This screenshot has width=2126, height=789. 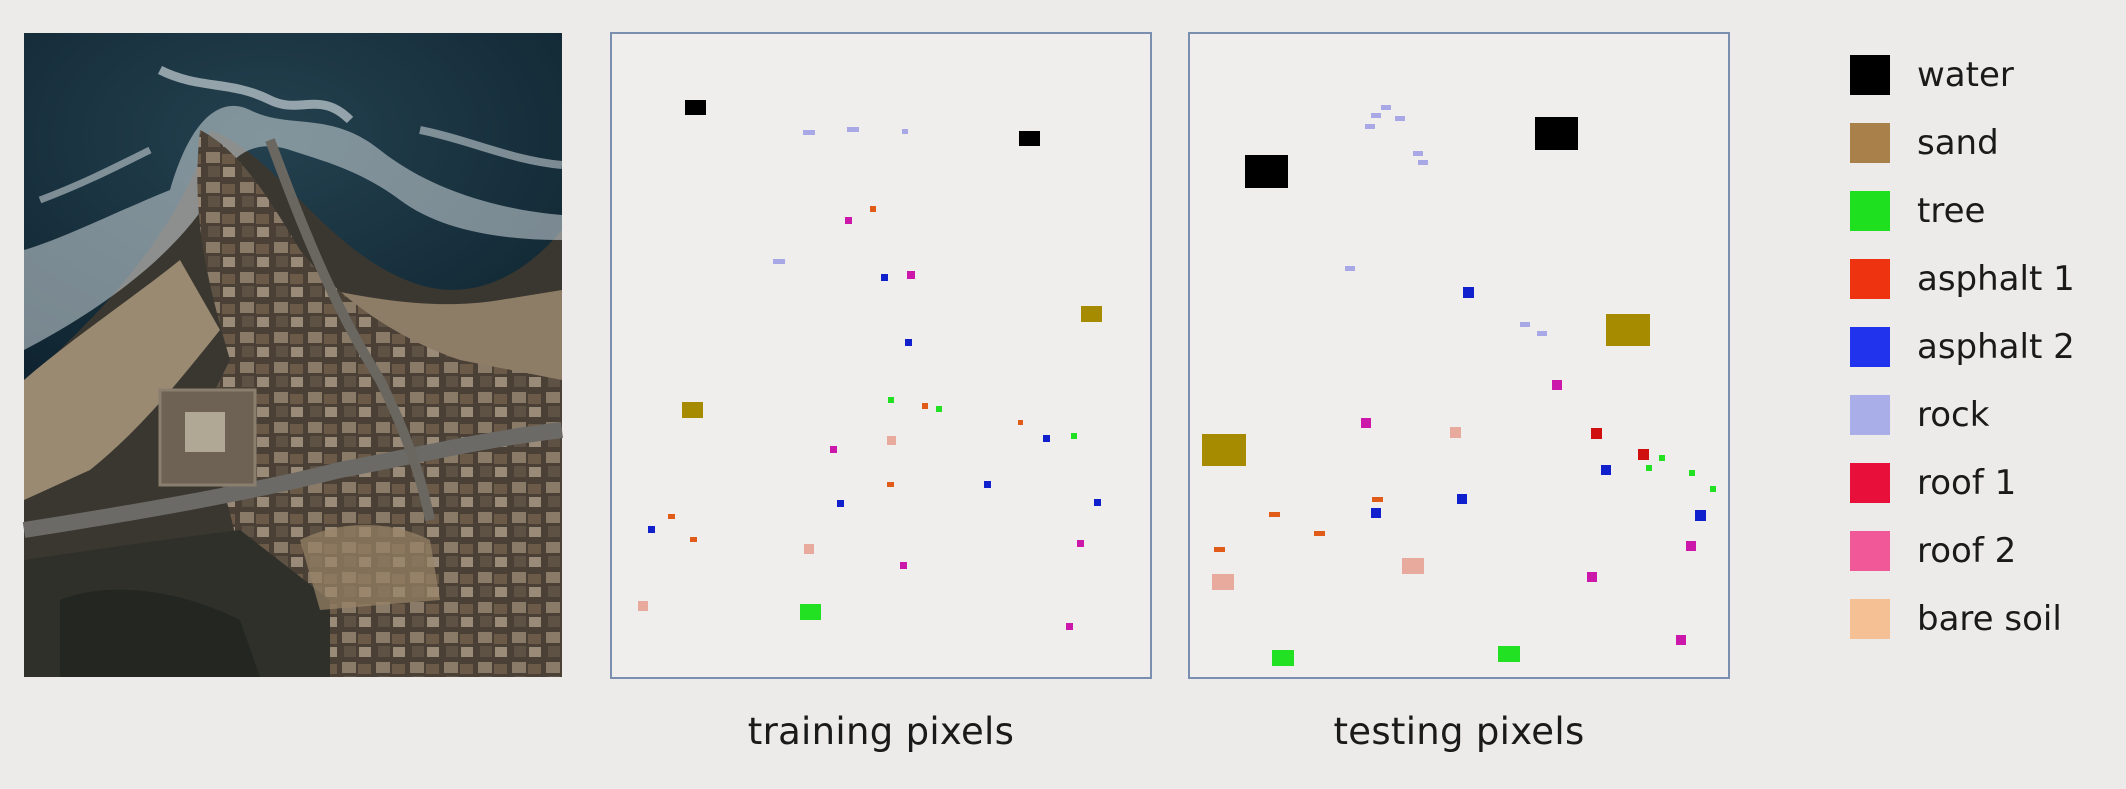 I want to click on legend-swatch-asphalt1, so click(x=1870, y=279).